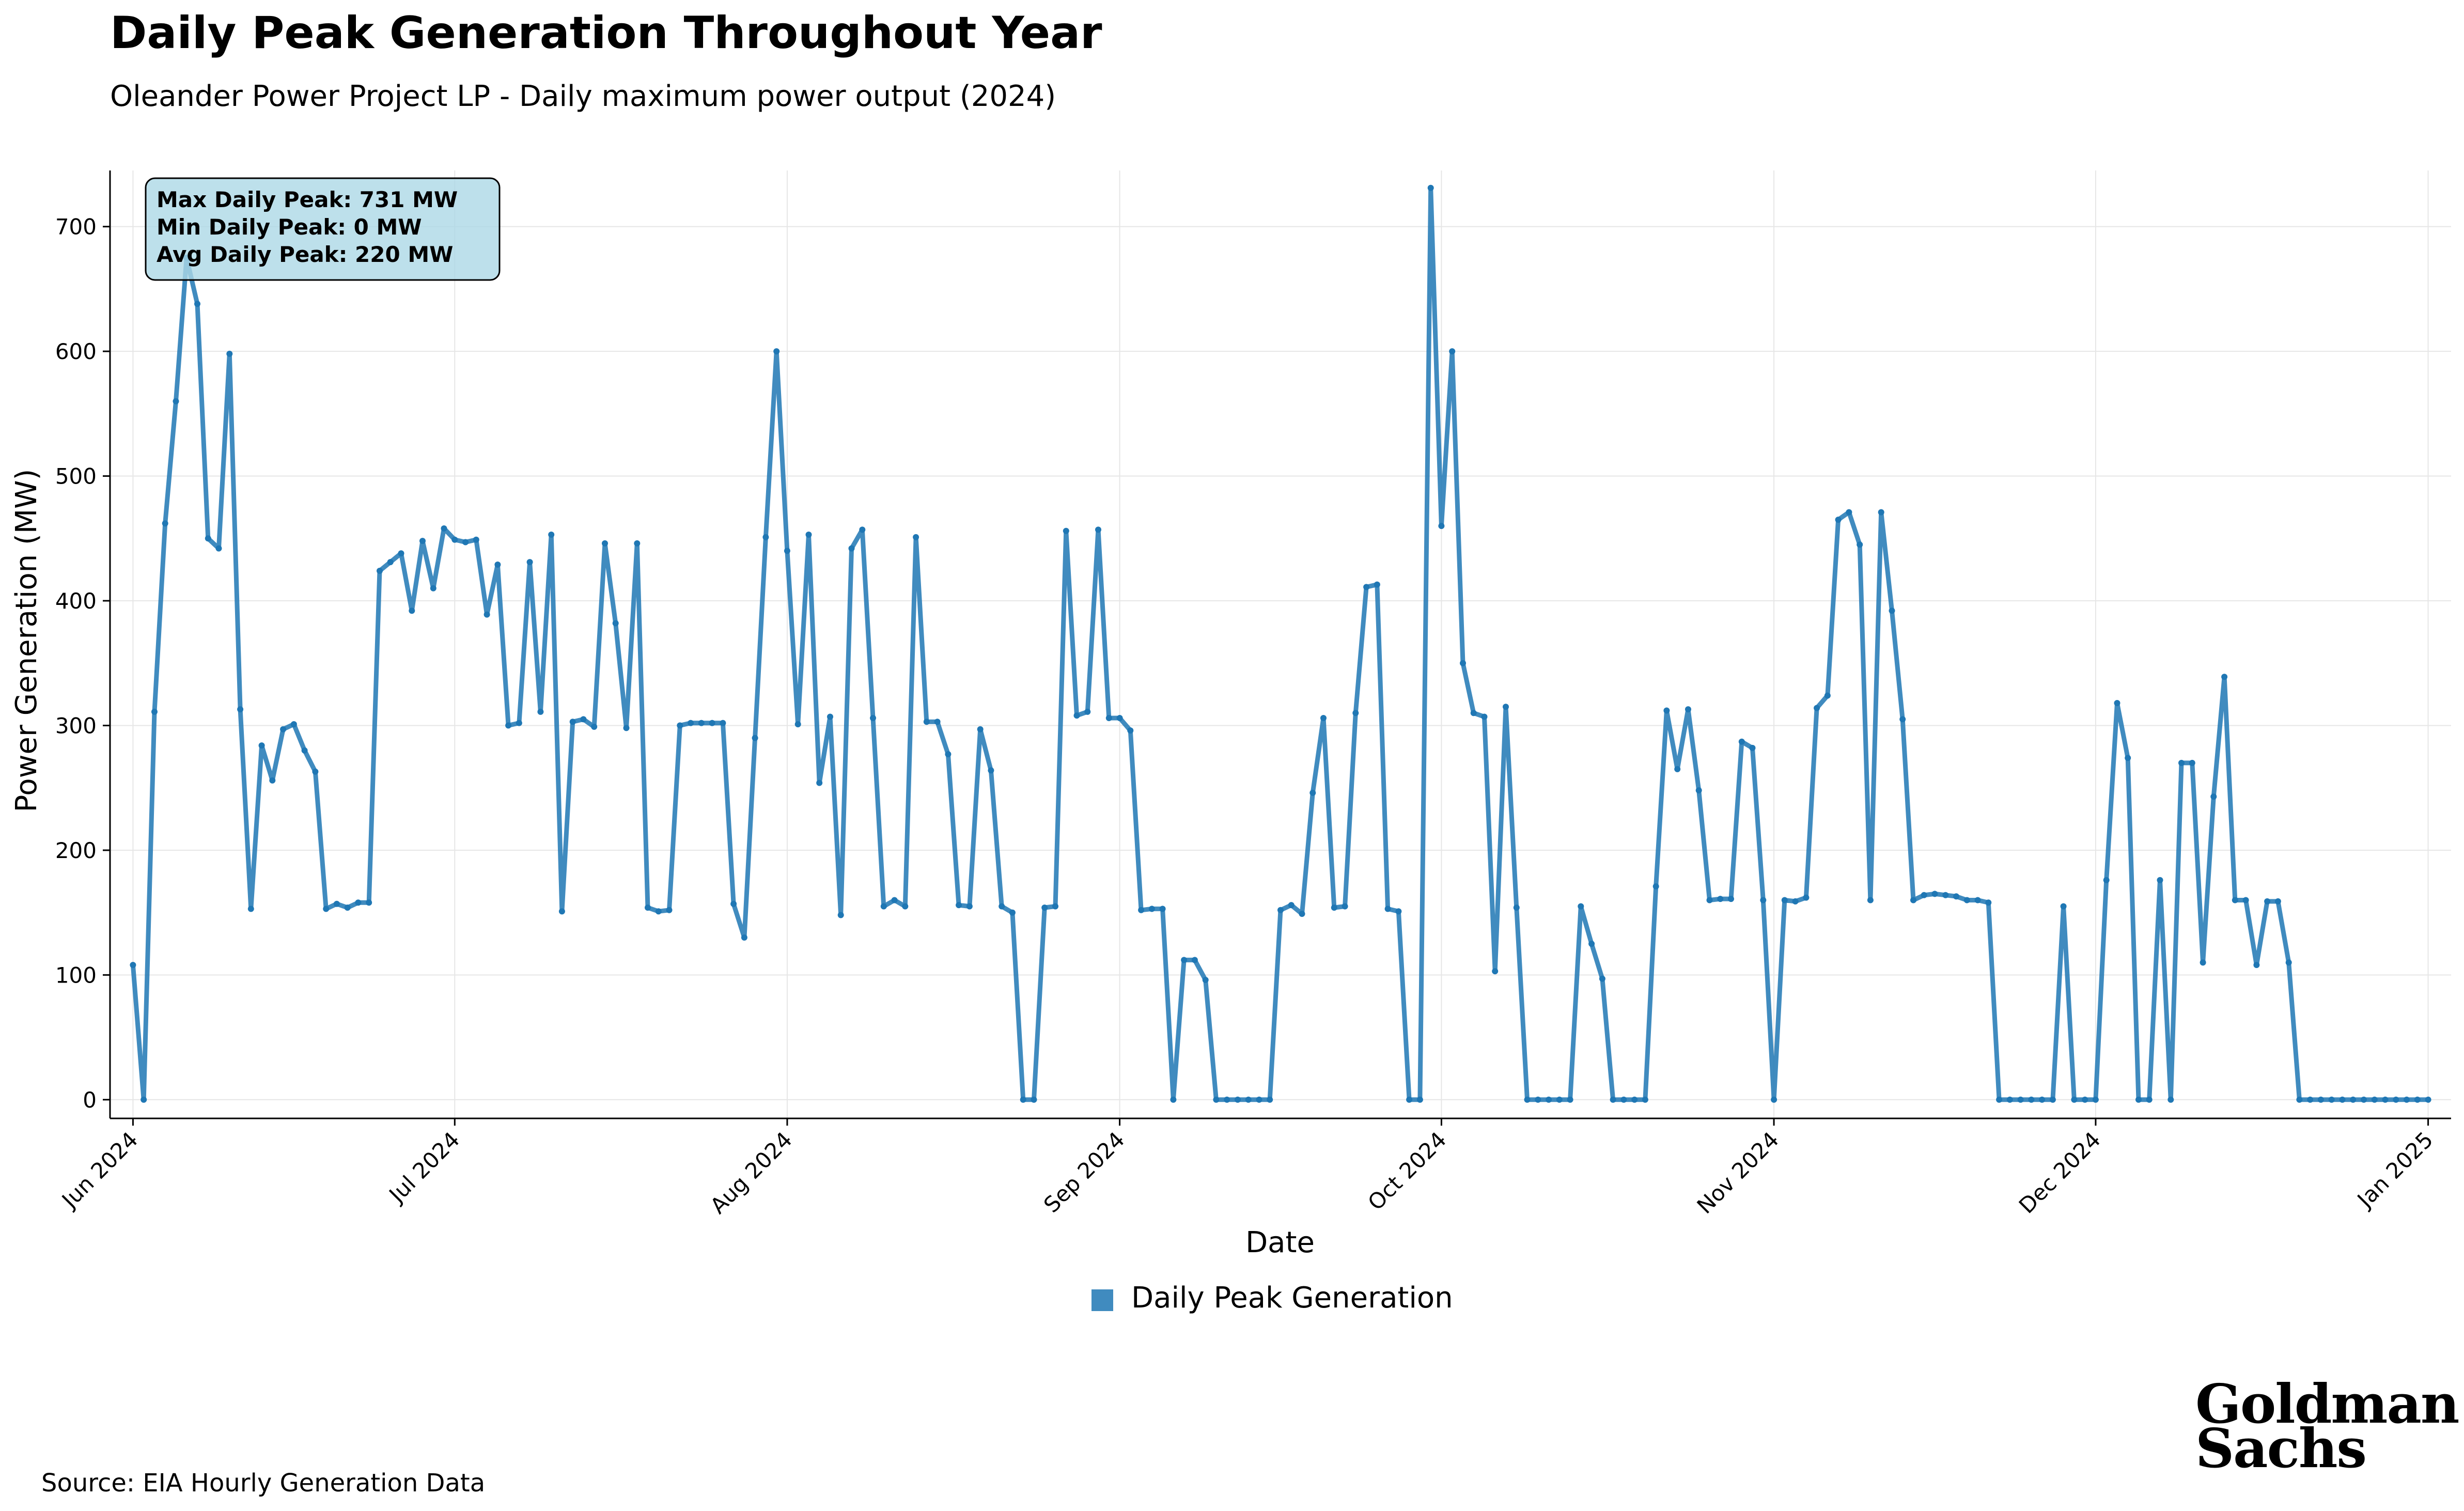 This screenshot has width=2464, height=1511. What do you see at coordinates (76, 476) in the screenshot?
I see `y-tick-label: 500` at bounding box center [76, 476].